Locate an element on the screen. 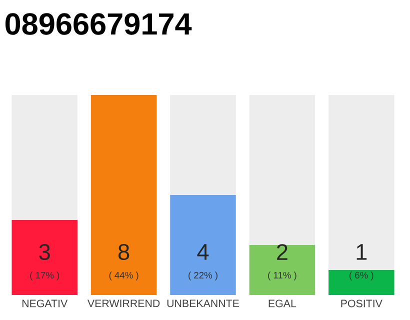 This screenshot has height=320, width=410. x-tick-label: NEGATIV is located at coordinates (45, 304).